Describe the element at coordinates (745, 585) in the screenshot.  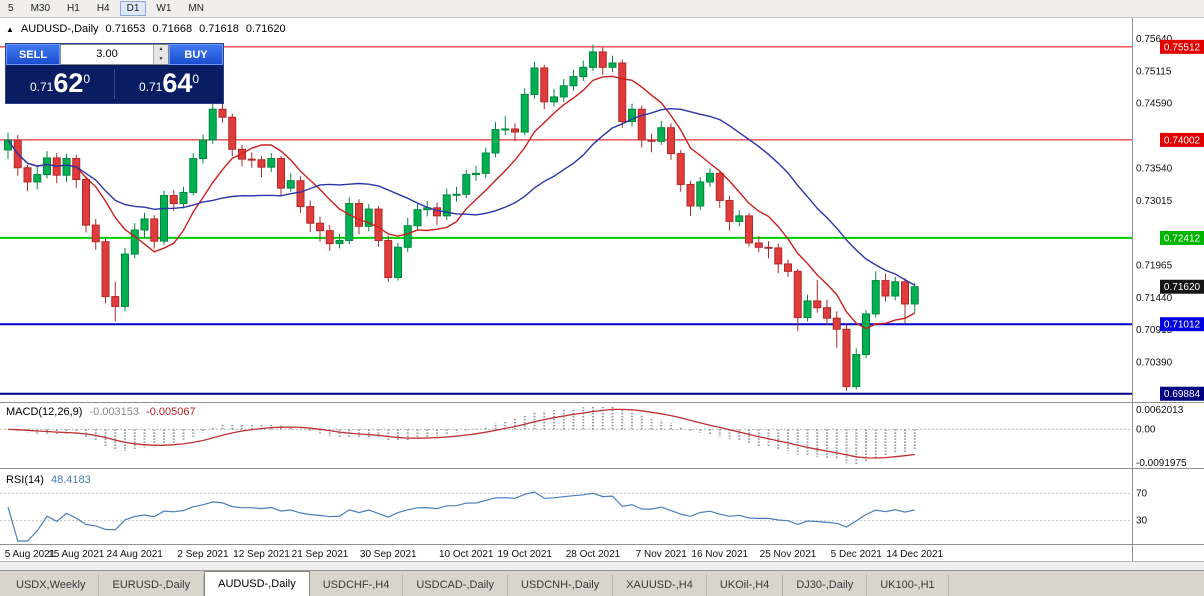
I see `tab-ukoil-h4: UKOil-,H4` at that location.